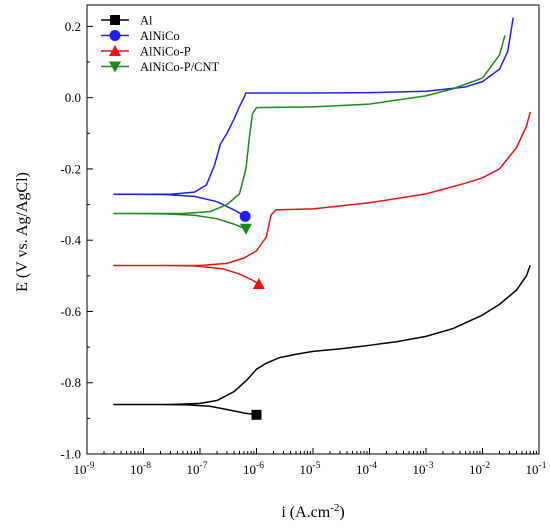 The height and width of the screenshot is (529, 550). I want to click on legend-marker-alnico-p, so click(115, 50).